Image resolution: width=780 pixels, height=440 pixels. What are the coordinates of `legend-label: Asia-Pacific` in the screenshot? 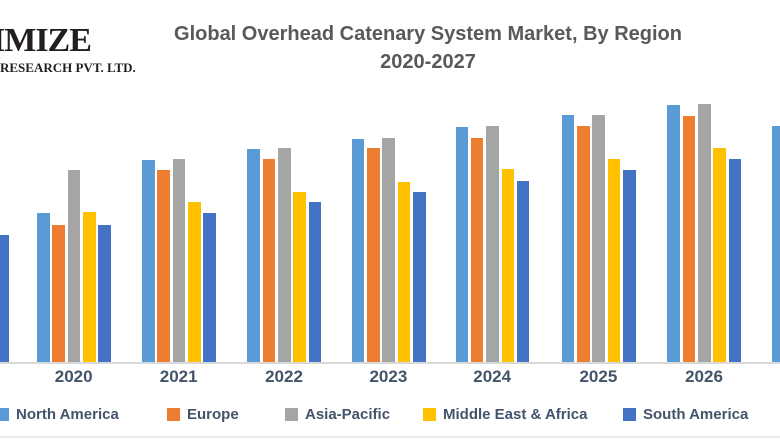 It's located at (348, 414).